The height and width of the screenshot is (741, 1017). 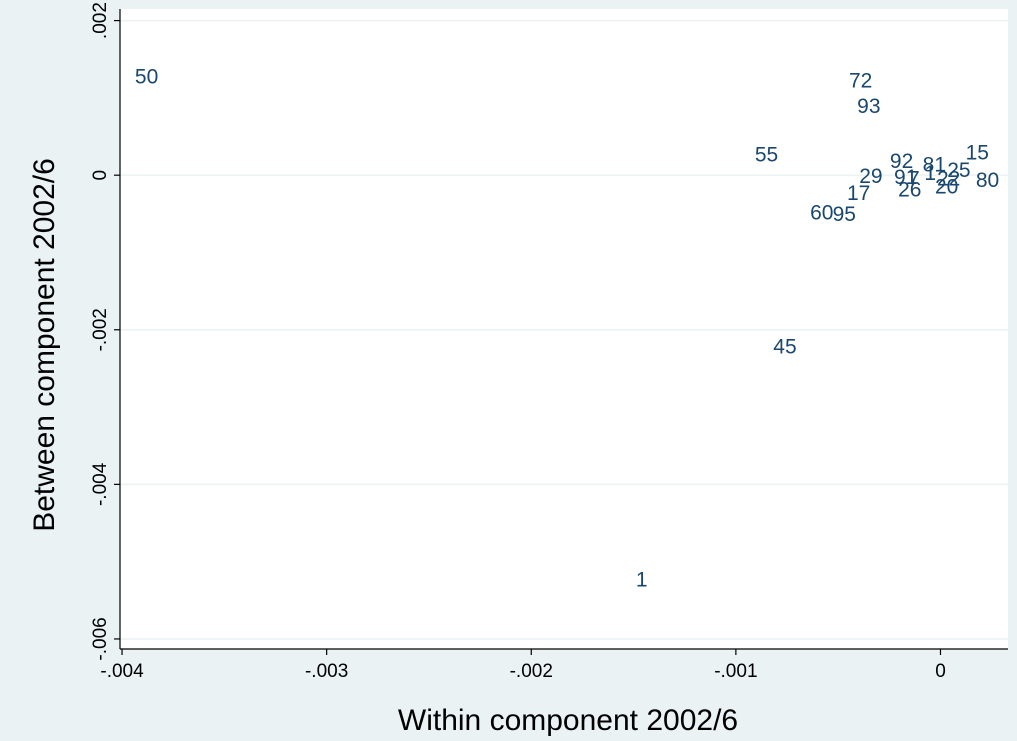 I want to click on x-tick-label: -.003, so click(x=326, y=671).